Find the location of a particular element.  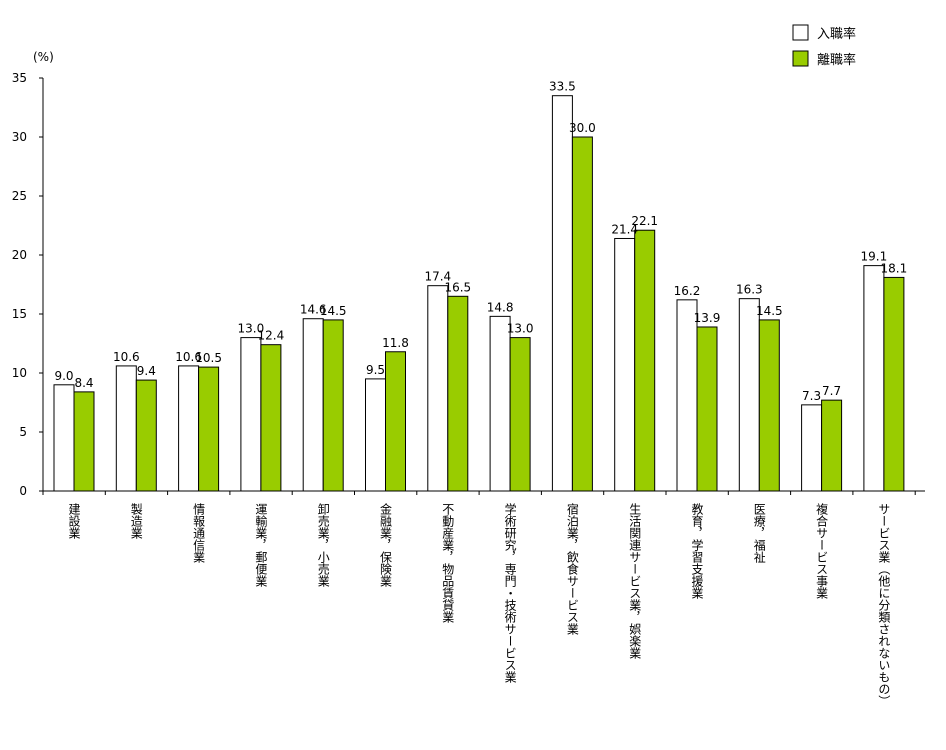

y-tick-label: 5 is located at coordinates (23, 432).